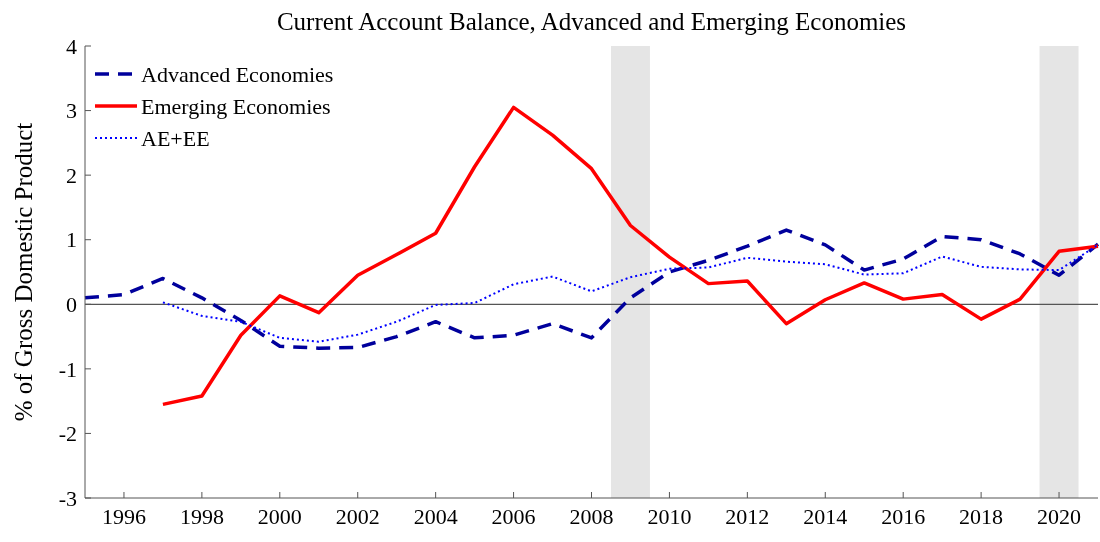 The image size is (1100, 542). What do you see at coordinates (71, 111) in the screenshot?
I see `y-tick-label: 3` at bounding box center [71, 111].